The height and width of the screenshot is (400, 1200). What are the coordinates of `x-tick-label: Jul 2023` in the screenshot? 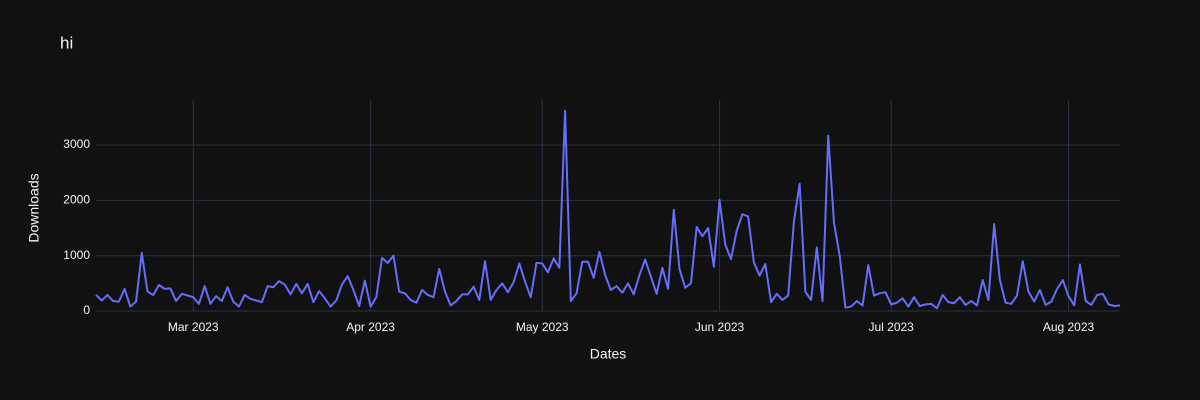 It's located at (891, 327).